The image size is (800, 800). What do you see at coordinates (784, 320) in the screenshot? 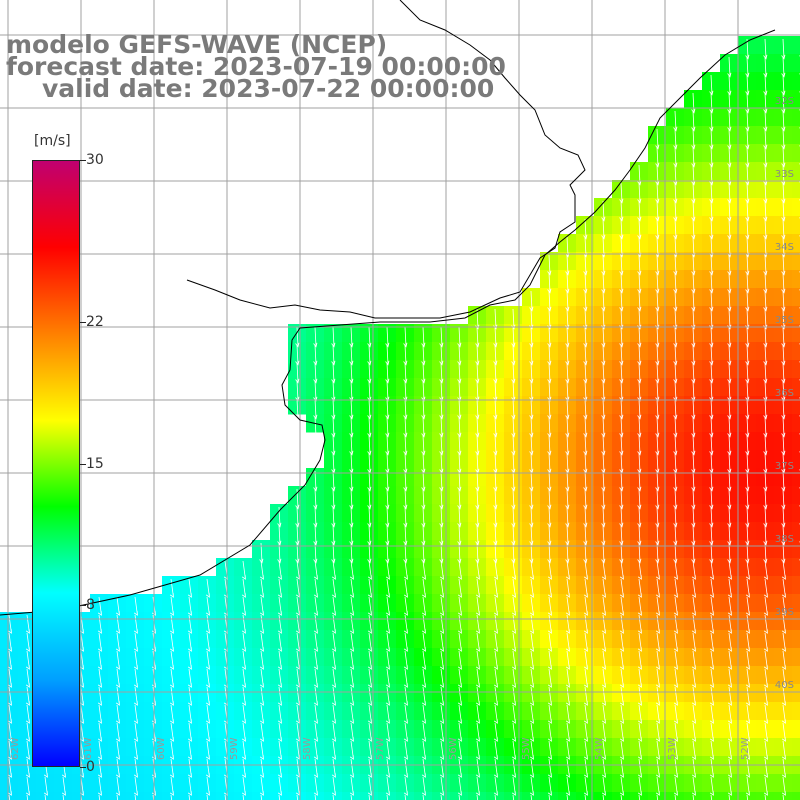
I see `latitude-label: 35S` at bounding box center [784, 320].